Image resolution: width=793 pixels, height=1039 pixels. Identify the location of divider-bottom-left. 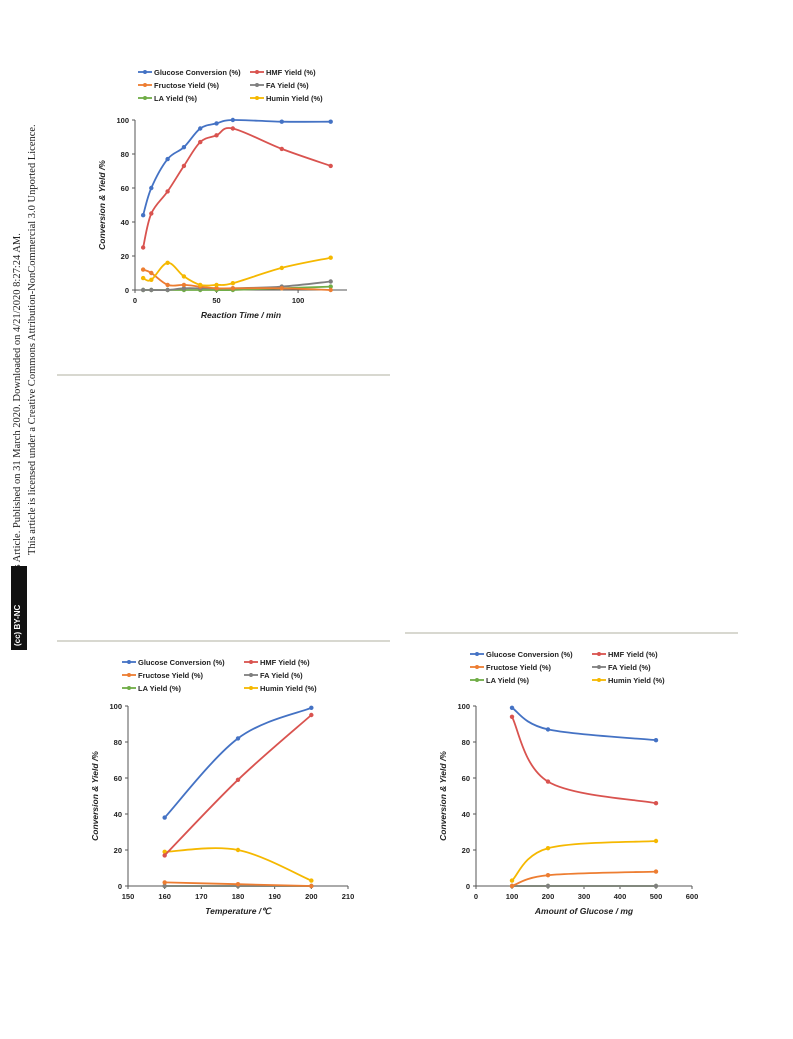
(223, 641).